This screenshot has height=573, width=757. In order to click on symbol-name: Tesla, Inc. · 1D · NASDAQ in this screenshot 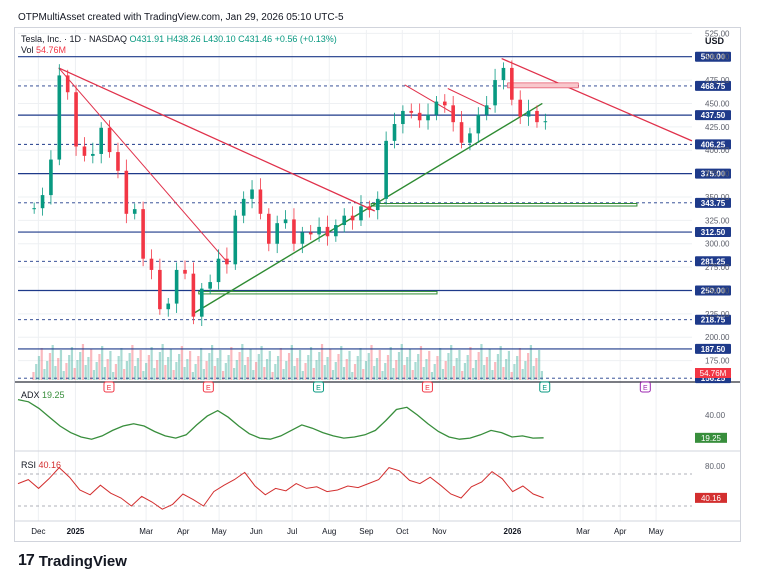, I will do `click(74, 39)`.